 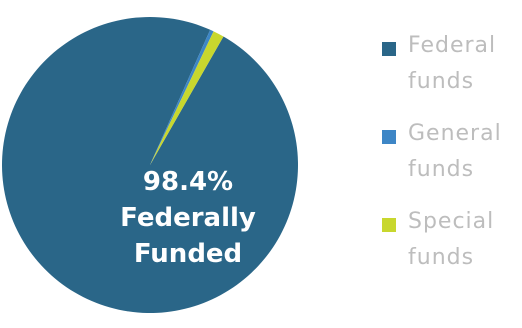 I want to click on legend-label-general-funds: General funds, so click(x=455, y=151).